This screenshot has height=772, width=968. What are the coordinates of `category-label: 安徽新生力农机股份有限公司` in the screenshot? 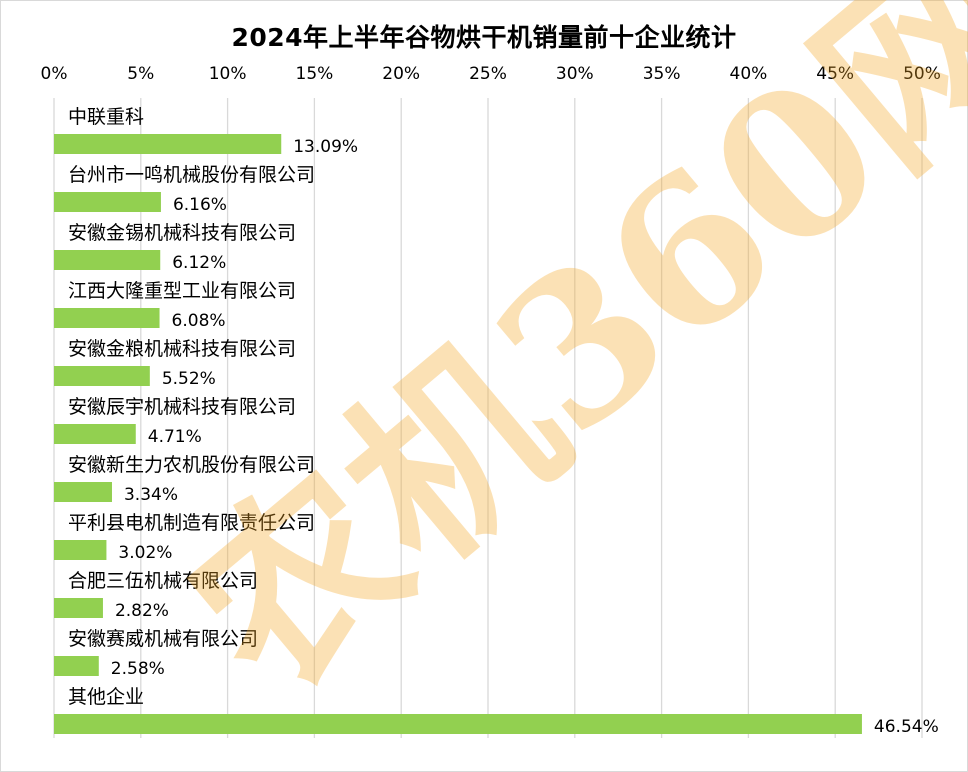 It's located at (191, 465).